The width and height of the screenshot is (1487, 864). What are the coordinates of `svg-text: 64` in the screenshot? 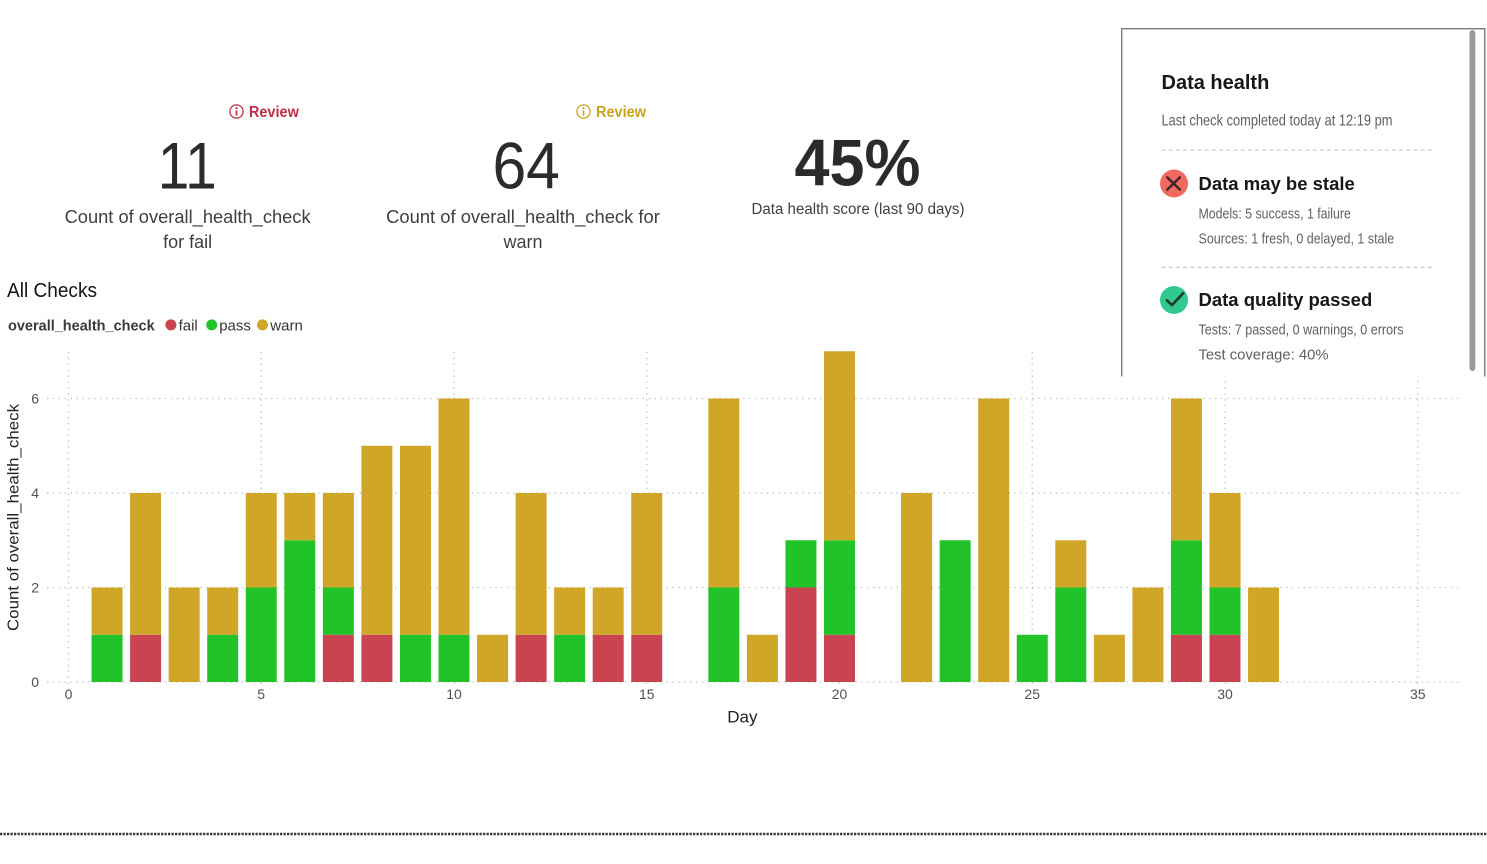 It's located at (526, 166).